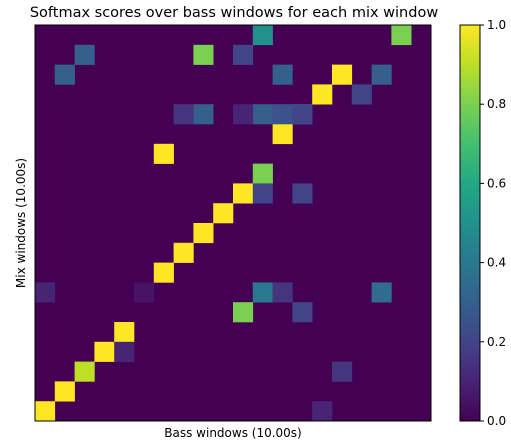 The image size is (511, 440). Describe the element at coordinates (232, 433) in the screenshot. I see `x-axis-label: Bass windows (10.00s)` at that location.